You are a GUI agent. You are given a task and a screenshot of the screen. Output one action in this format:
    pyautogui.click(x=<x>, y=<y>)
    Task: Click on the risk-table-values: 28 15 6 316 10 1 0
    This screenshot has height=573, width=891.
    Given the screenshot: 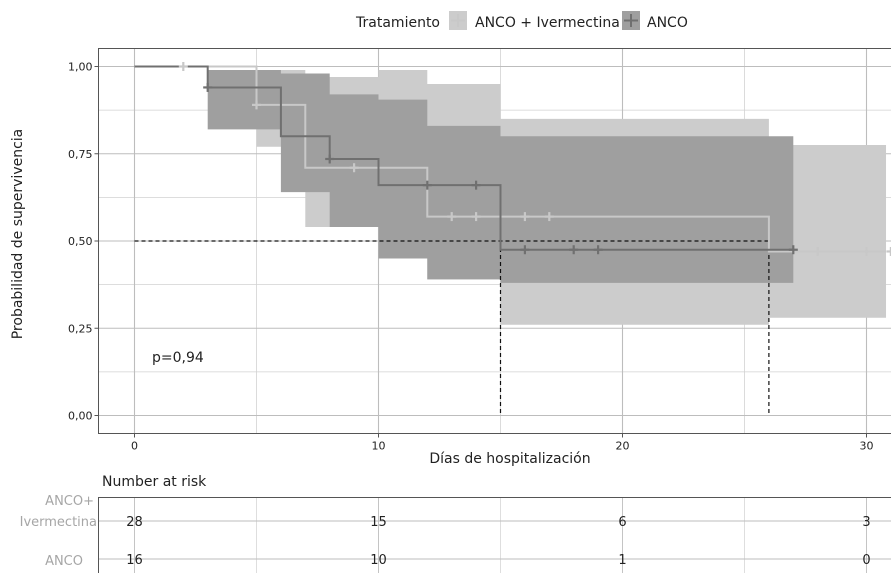 What is the action you would take?
    pyautogui.click(x=498, y=541)
    